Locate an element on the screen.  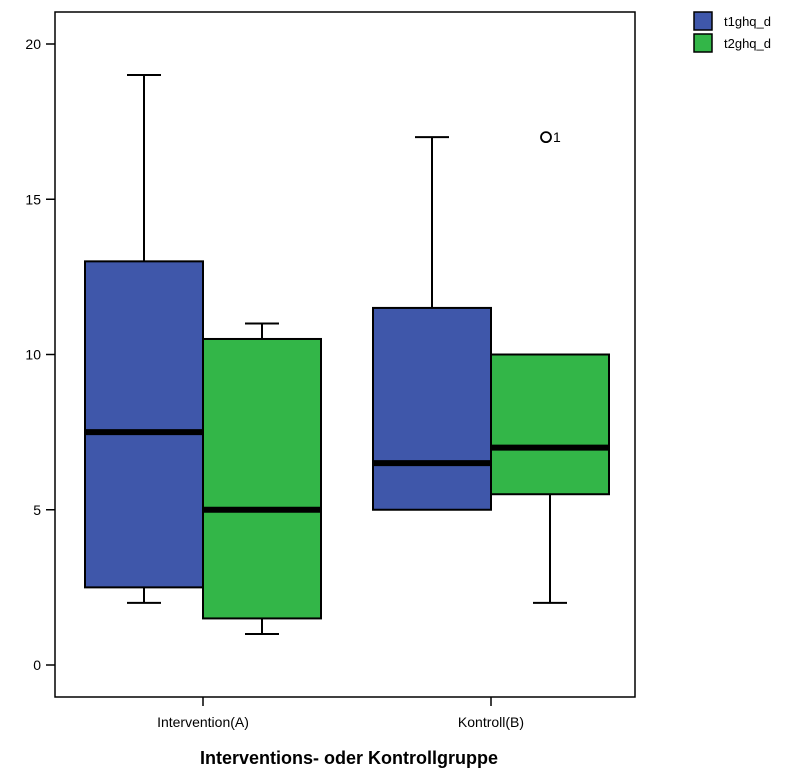
y-tick-label: 15 is located at coordinates (33, 199).